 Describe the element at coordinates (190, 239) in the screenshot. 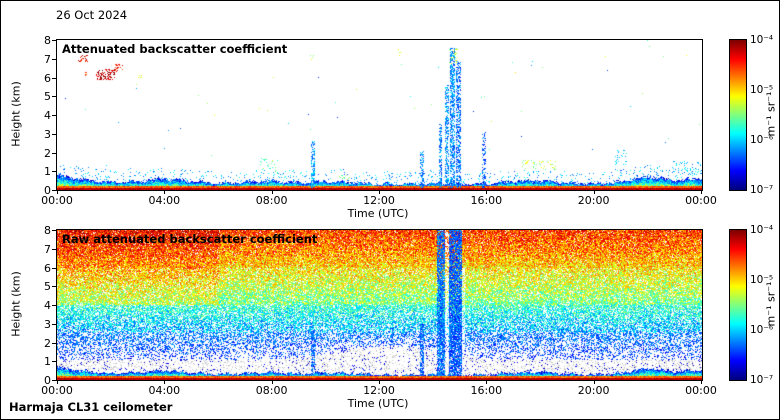

I see `panel-2-title: Raw attenuated backscatter coefficient` at that location.